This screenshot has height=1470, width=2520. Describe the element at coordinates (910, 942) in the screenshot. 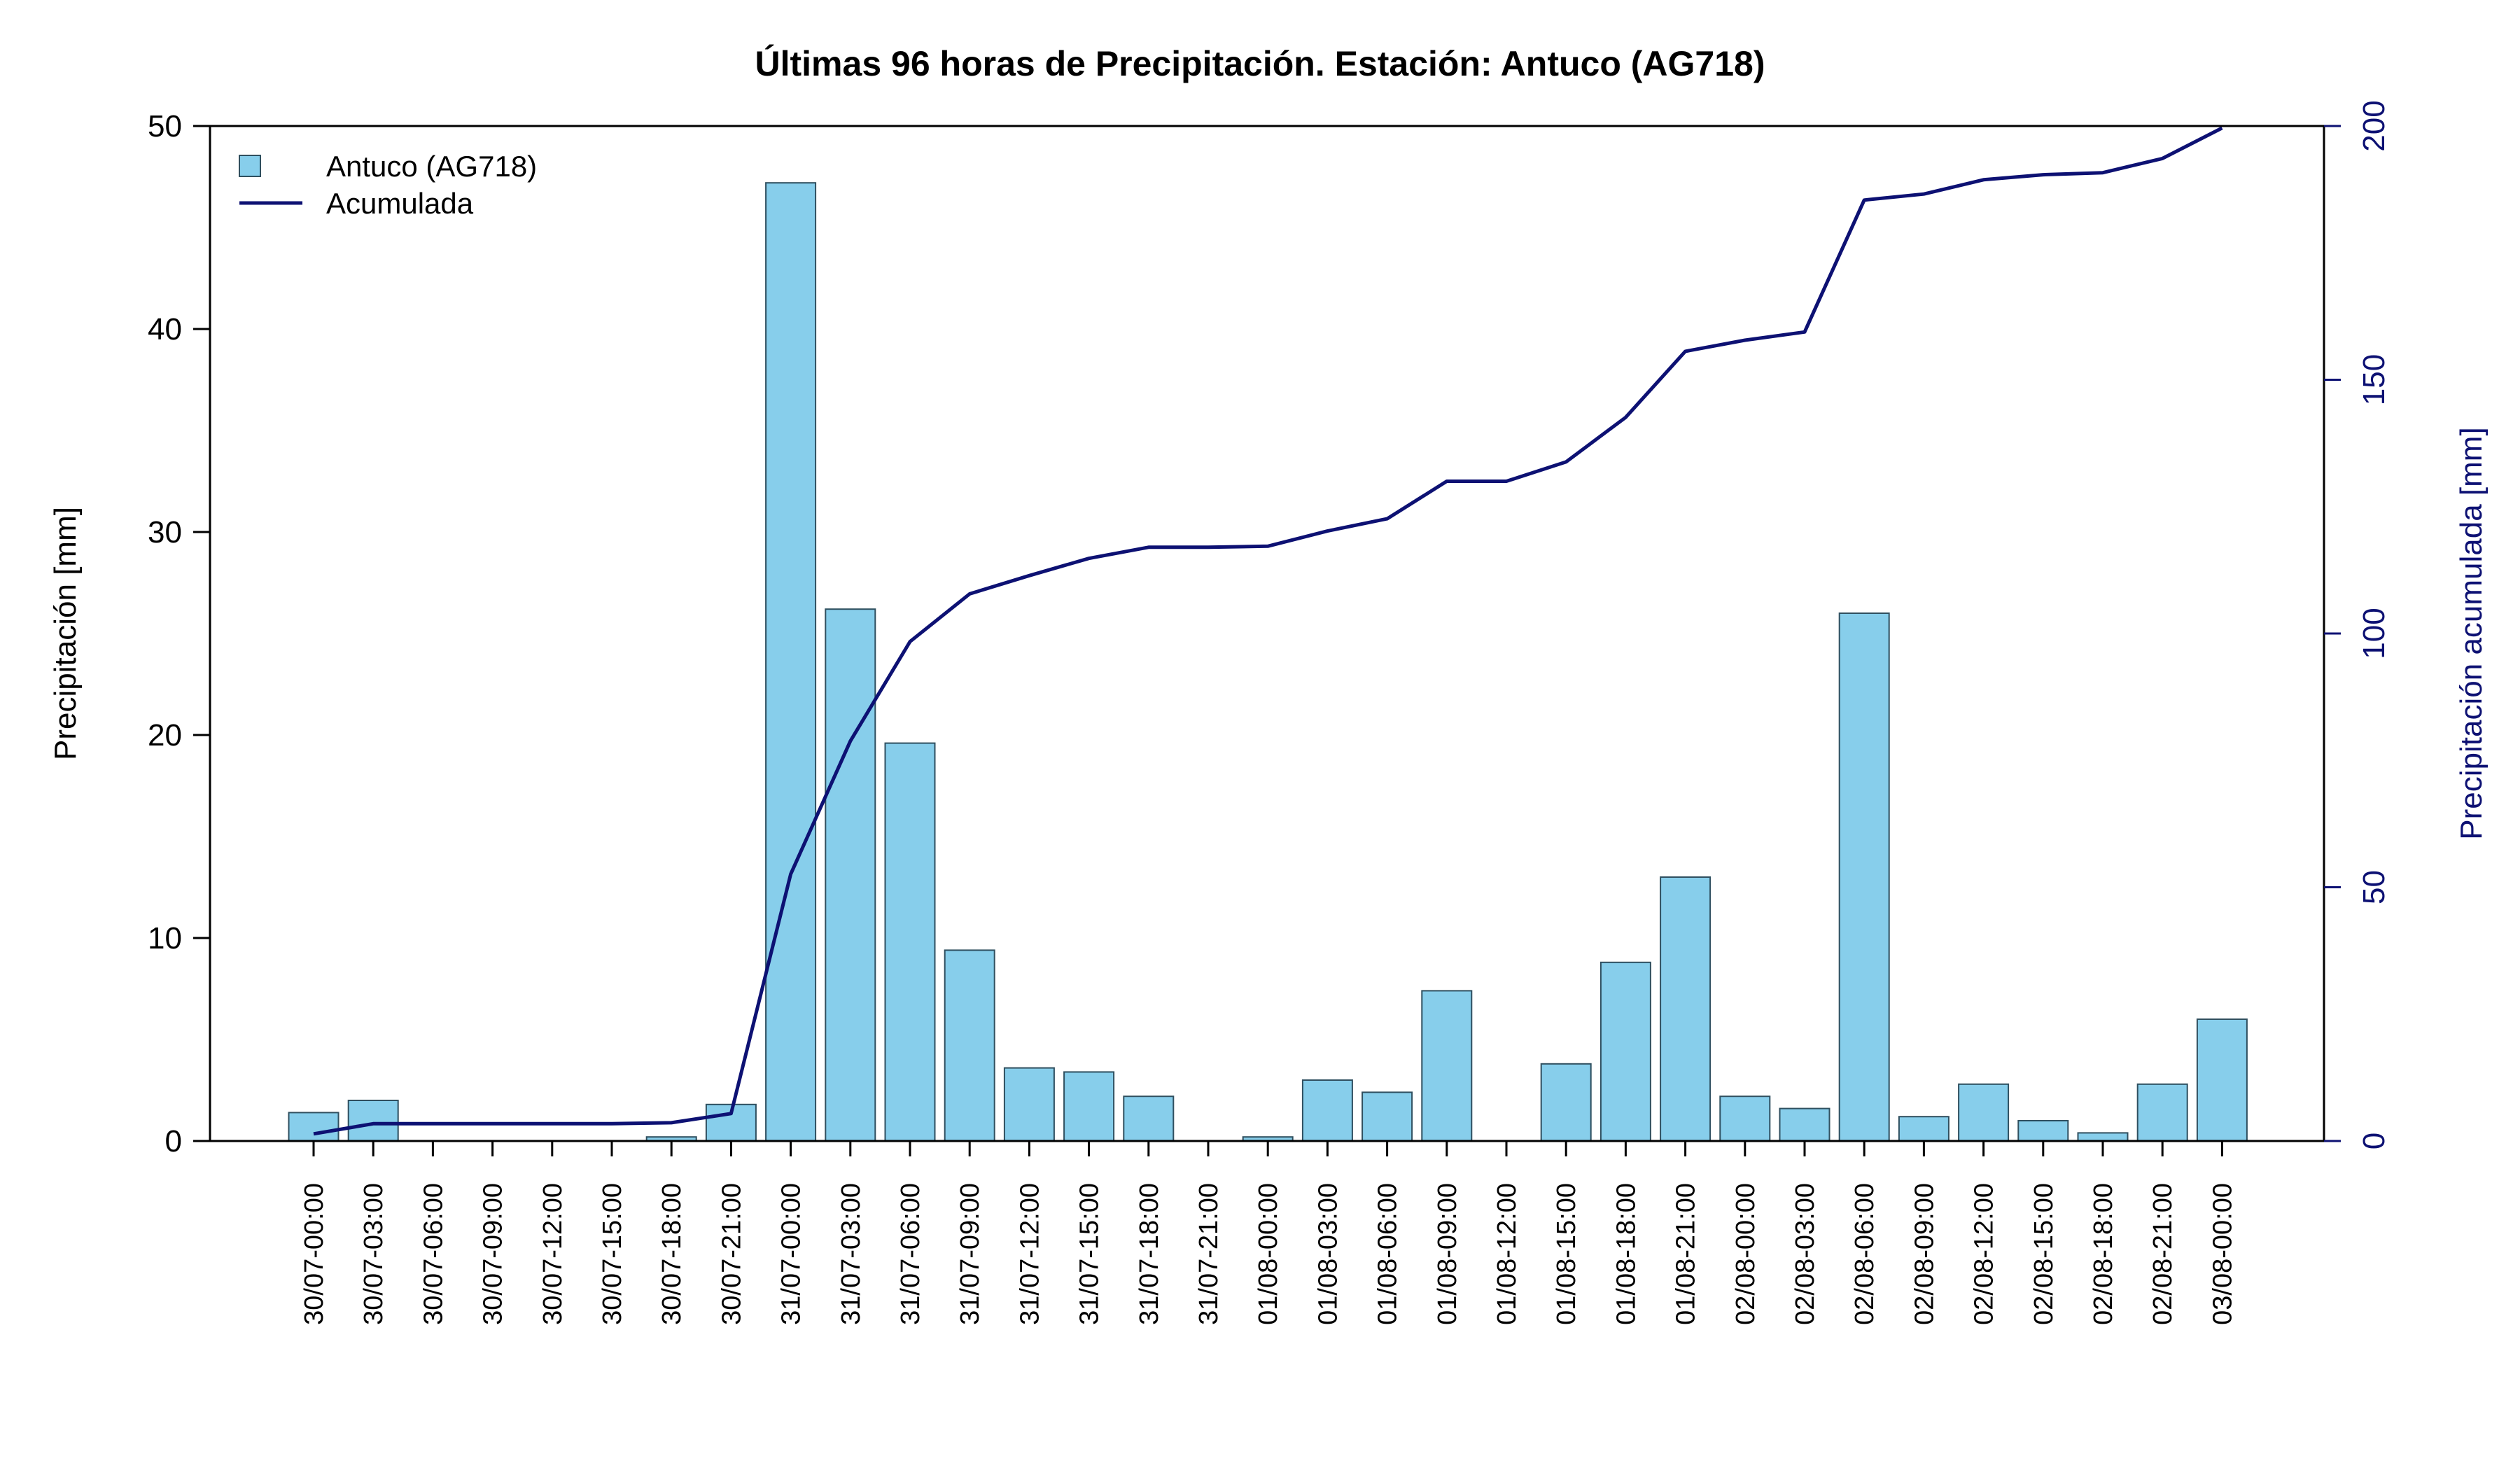

I see `bar-31/07-06:00` at that location.